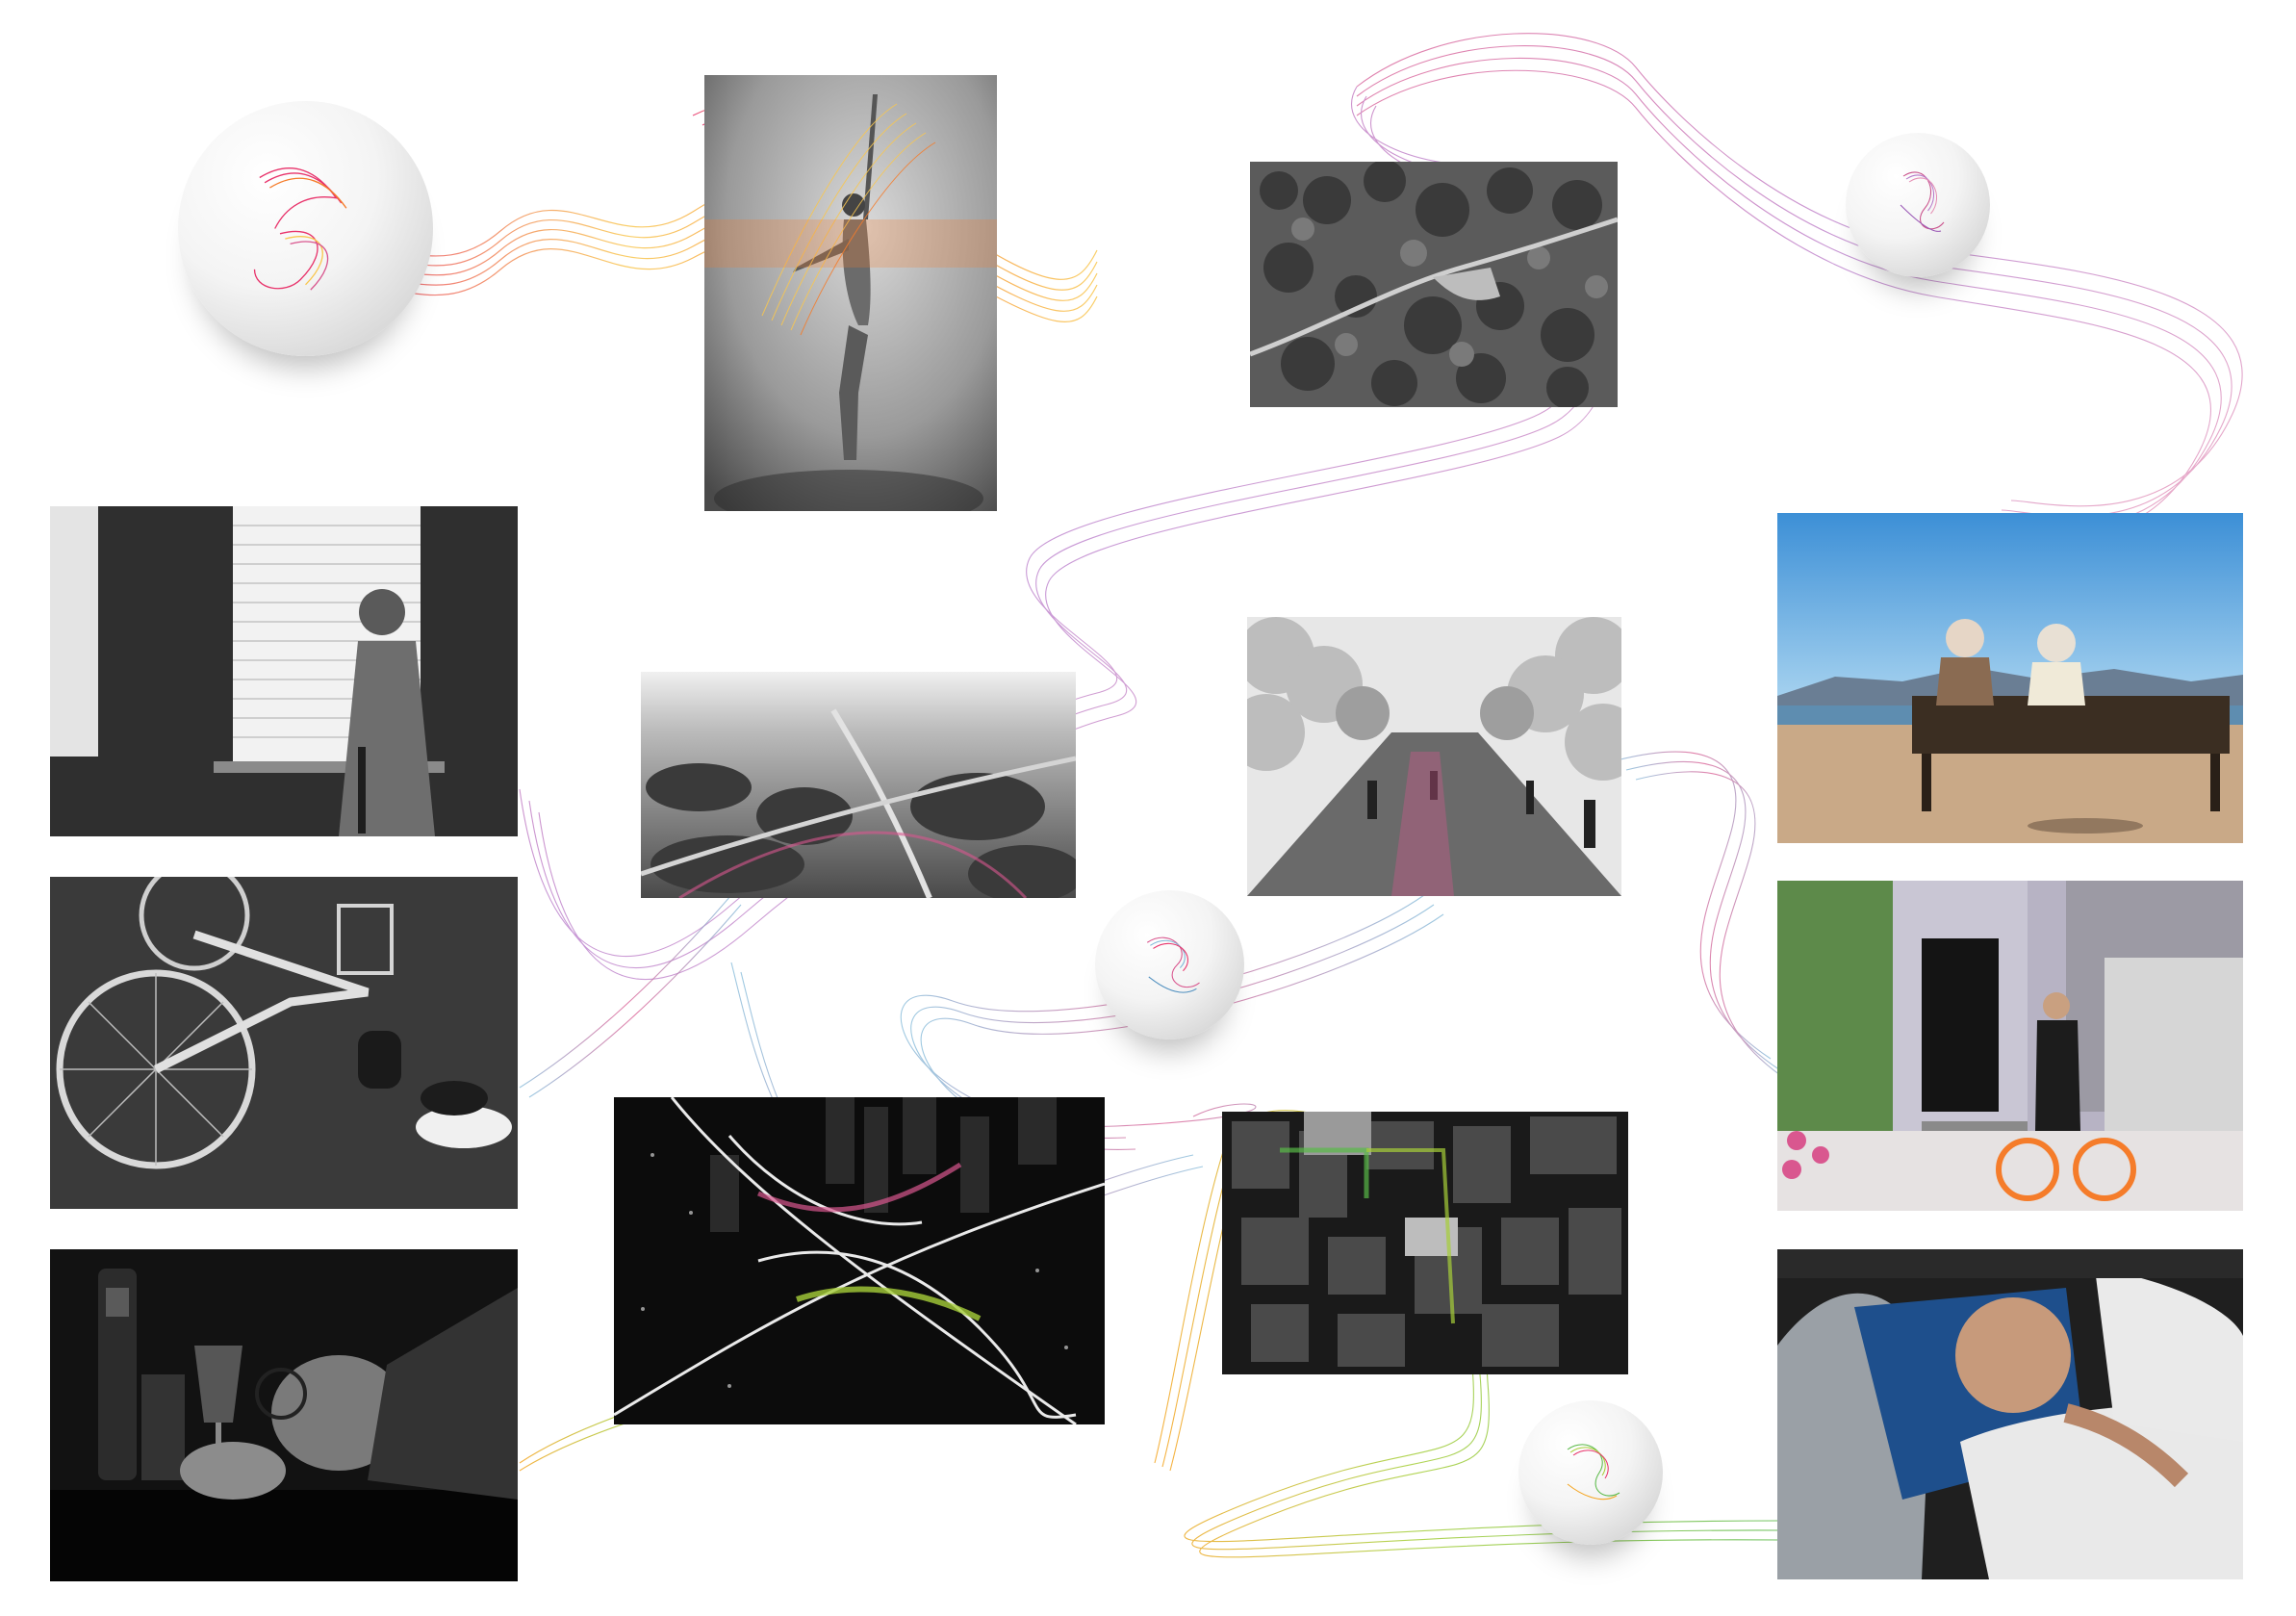  What do you see at coordinates (2010, 678) in the screenshot?
I see `photo-bench-couple` at bounding box center [2010, 678].